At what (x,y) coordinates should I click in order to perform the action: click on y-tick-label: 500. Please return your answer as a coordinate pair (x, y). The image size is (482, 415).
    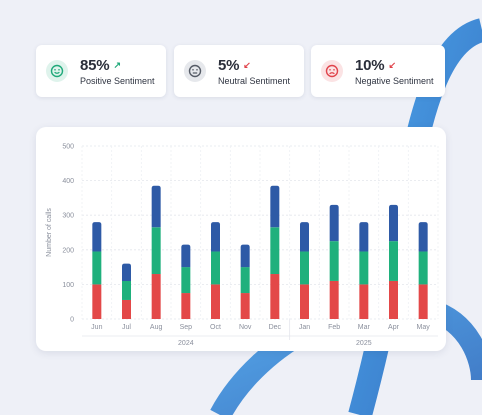
    Looking at the image, I should click on (68, 147).